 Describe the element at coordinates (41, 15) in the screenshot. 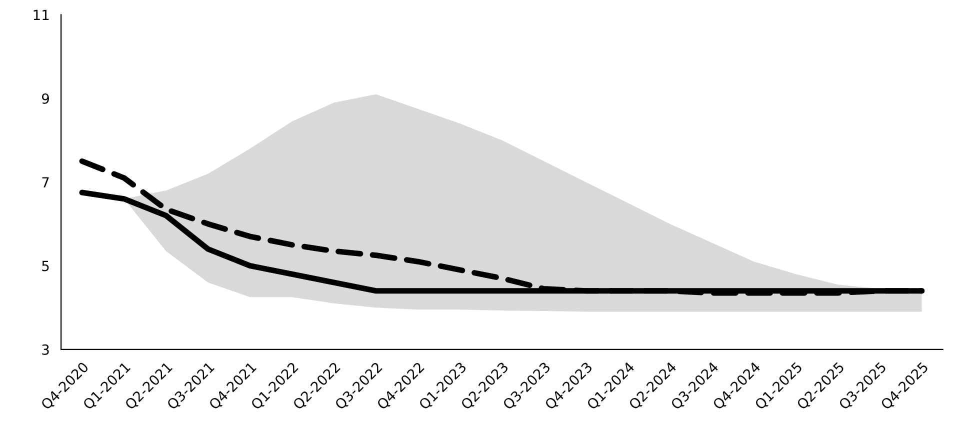

I see `y-tick-label: 11` at that location.